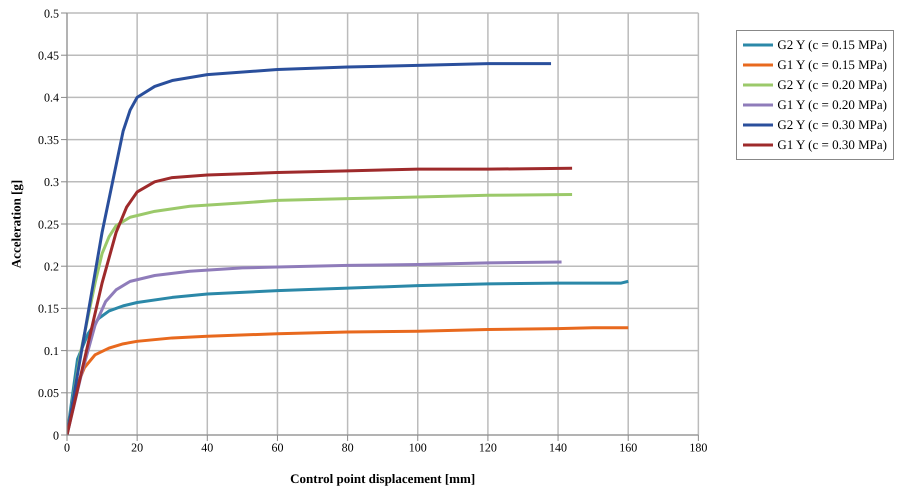 The width and height of the screenshot is (904, 503). What do you see at coordinates (48, 393) in the screenshot?
I see `y-tick-label: 0.05` at bounding box center [48, 393].